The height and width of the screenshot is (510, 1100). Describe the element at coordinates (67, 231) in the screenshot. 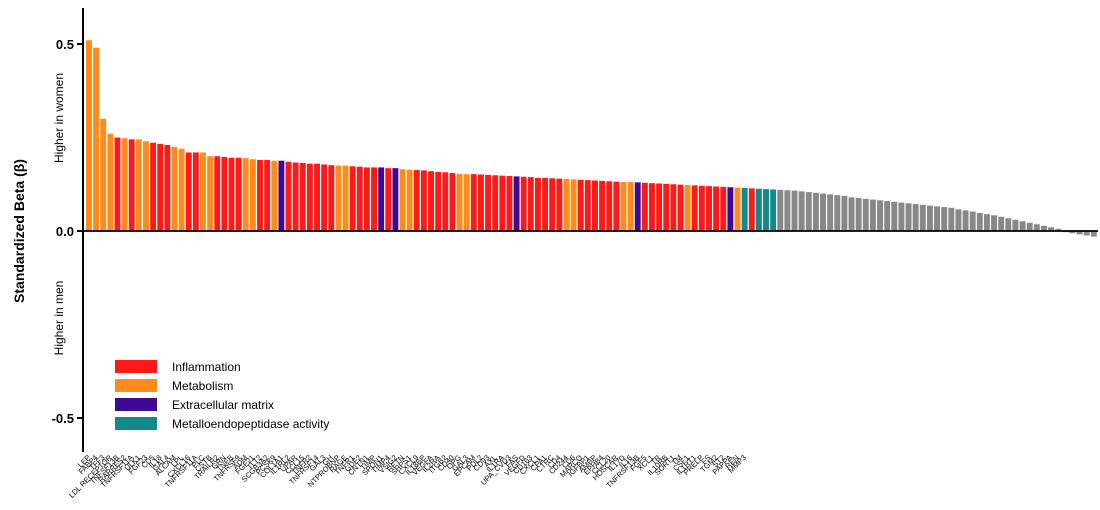

I see `y-ticks-group: 0.5 0.0 -0.5` at that location.